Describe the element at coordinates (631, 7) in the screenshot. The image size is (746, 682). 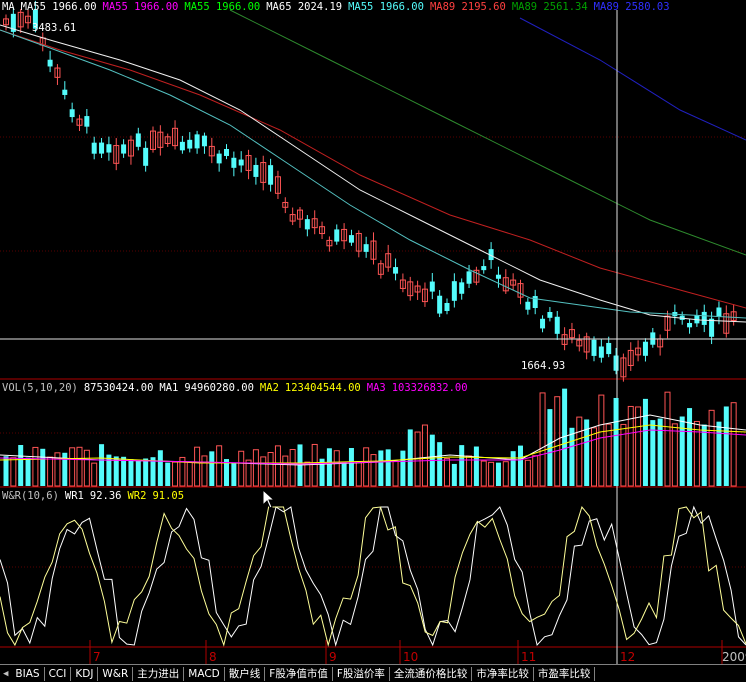
I see `price-legend-item: MA89 2580.03` at that location.